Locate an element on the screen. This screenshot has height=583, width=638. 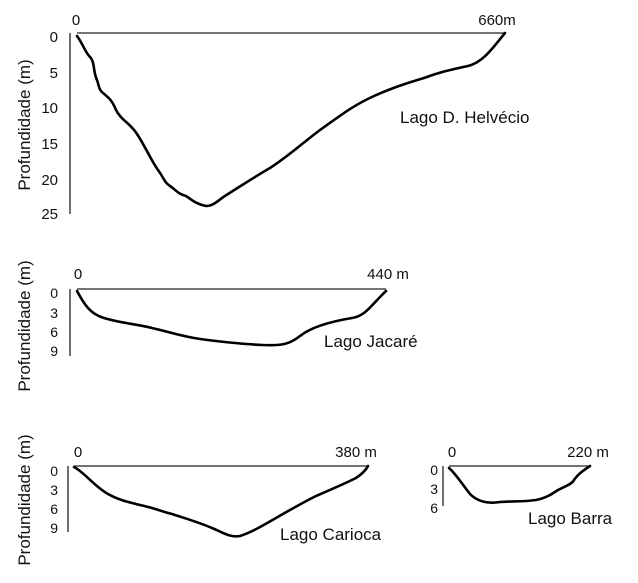
helvecio-y-axis-label: Profundidade (m) is located at coordinates (24, 124).